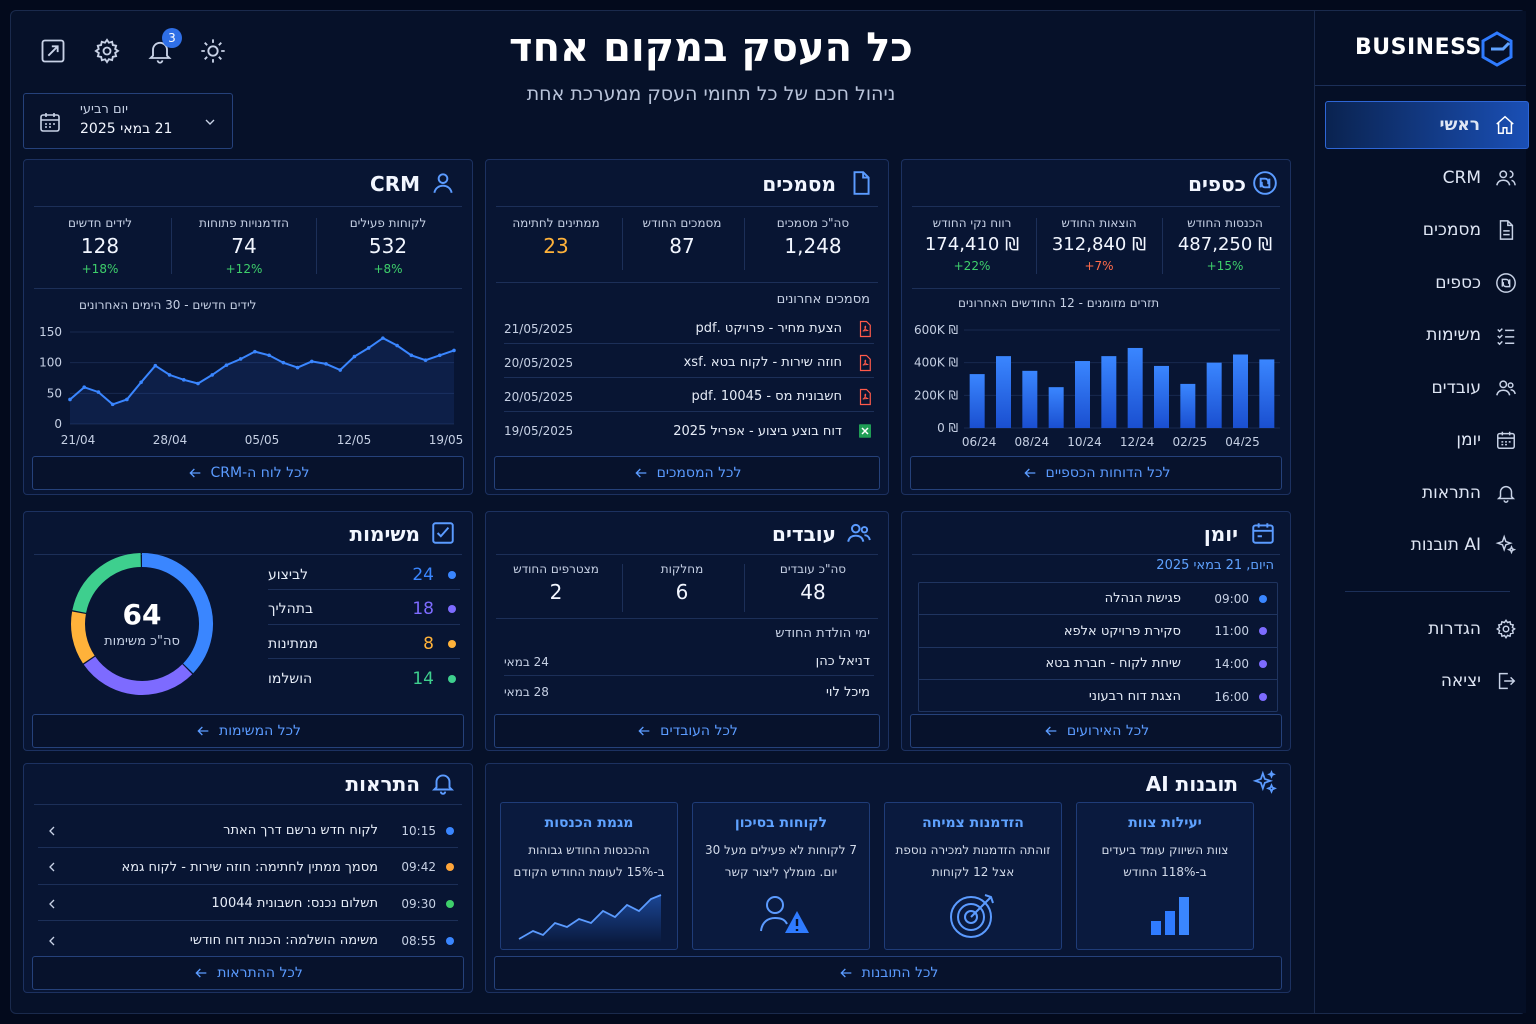 The image size is (1536, 1024). What do you see at coordinates (936, 395) in the screenshot?
I see `y-tick-label: 200K ₪` at bounding box center [936, 395].